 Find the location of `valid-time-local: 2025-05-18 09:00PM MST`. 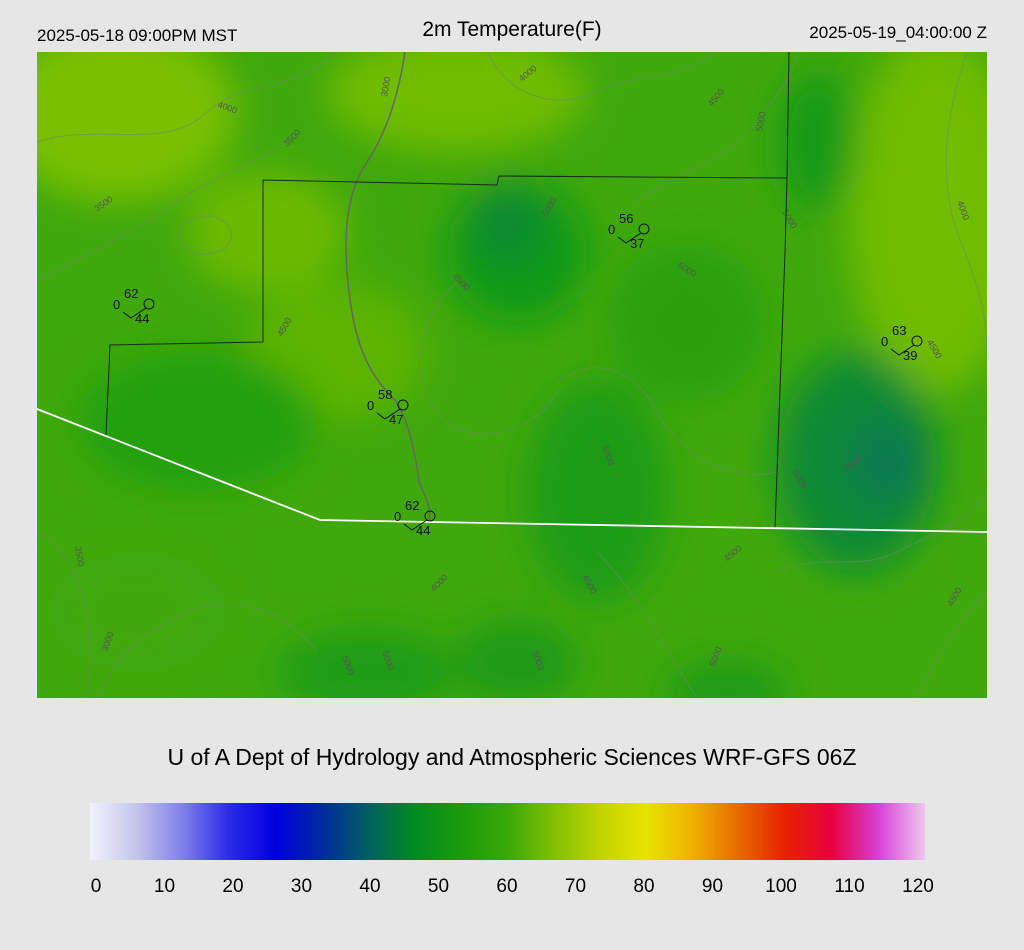

valid-time-local: 2025-05-18 09:00PM MST is located at coordinates (137, 35).